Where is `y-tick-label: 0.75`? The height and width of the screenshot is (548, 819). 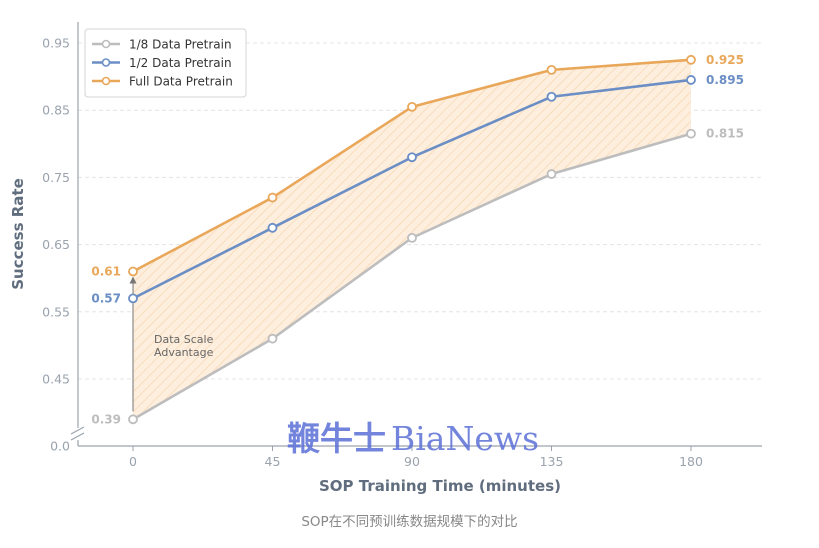
y-tick-label: 0.75 is located at coordinates (56, 177).